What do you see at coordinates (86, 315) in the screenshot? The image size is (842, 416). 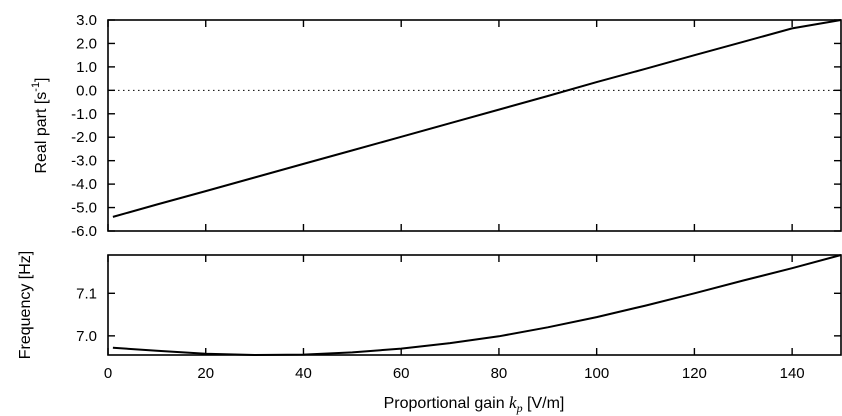 I see `frequency-y-tick-labels: 7.0 7.1` at bounding box center [86, 315].